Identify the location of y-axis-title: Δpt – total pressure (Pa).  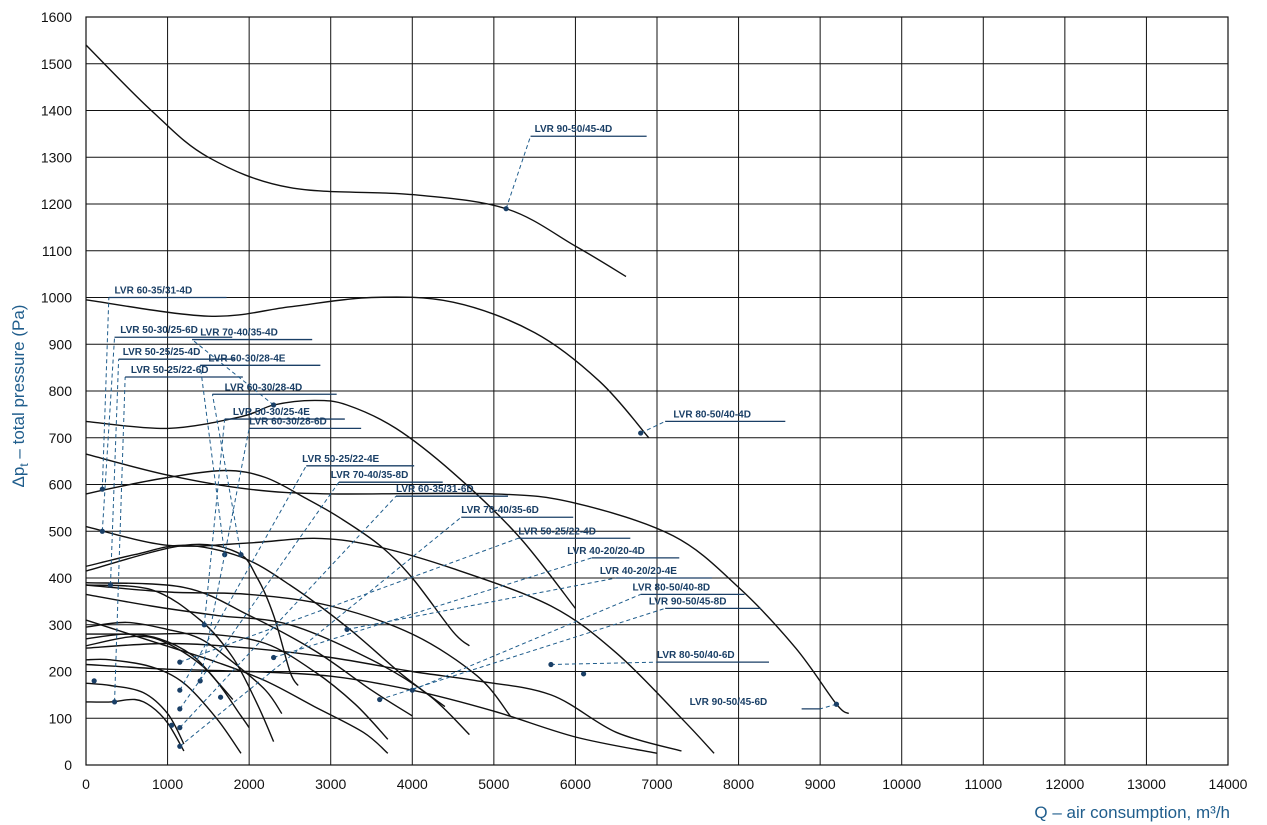
(20, 396).